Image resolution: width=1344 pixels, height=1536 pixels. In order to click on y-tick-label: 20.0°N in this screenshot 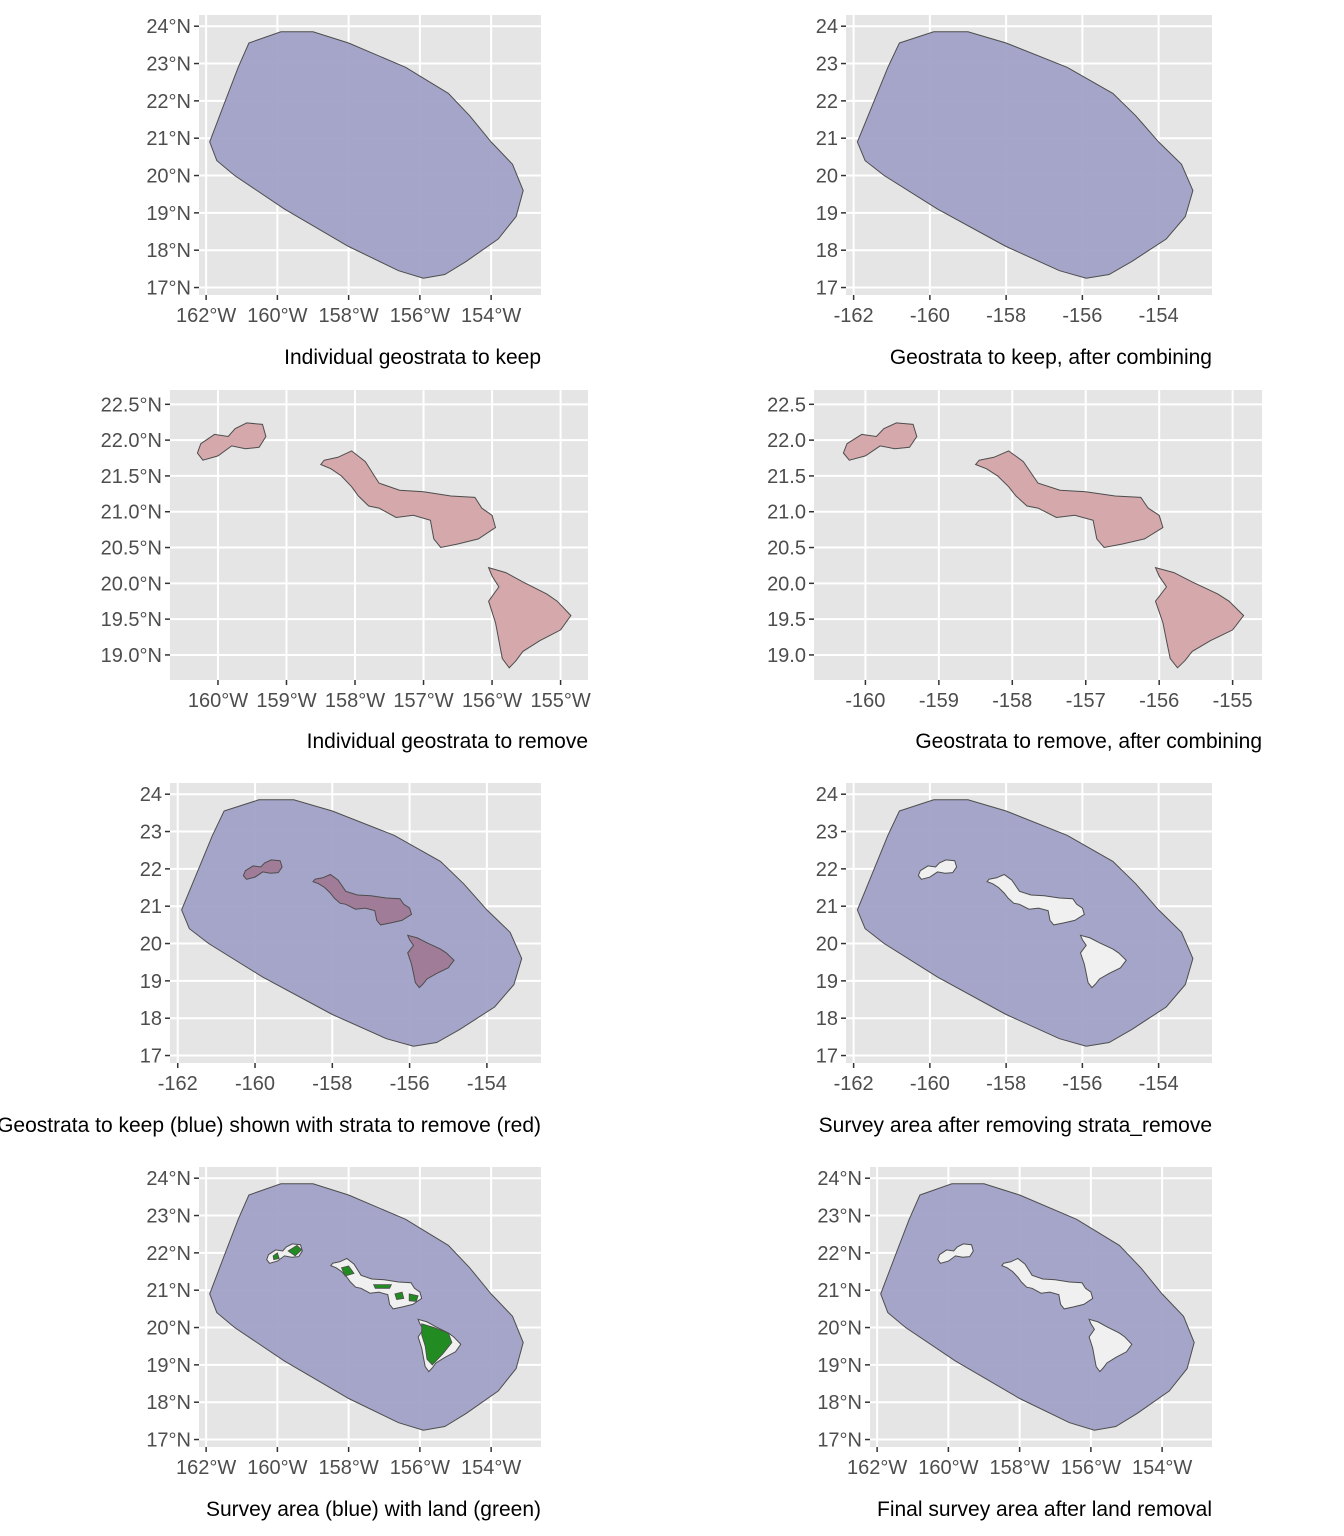, I will do `click(131, 584)`.